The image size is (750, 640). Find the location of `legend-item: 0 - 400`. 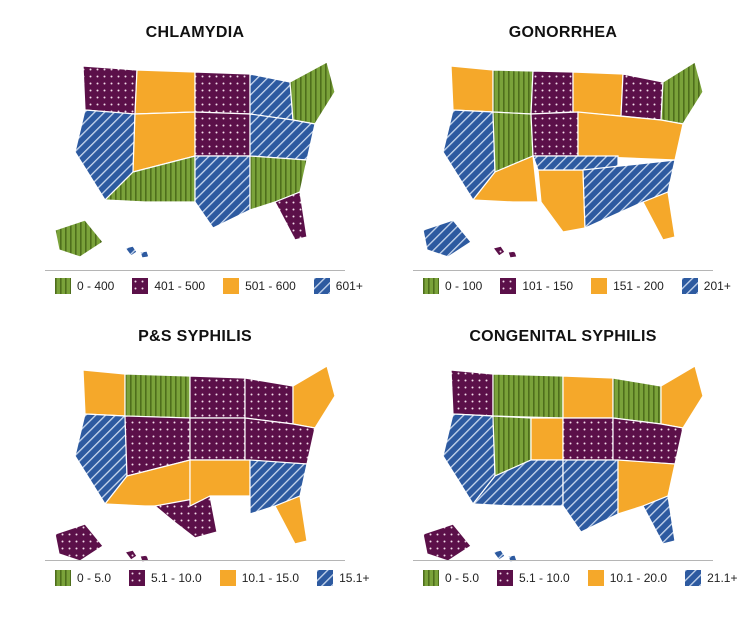

legend-item: 0 - 400 is located at coordinates (84, 286).